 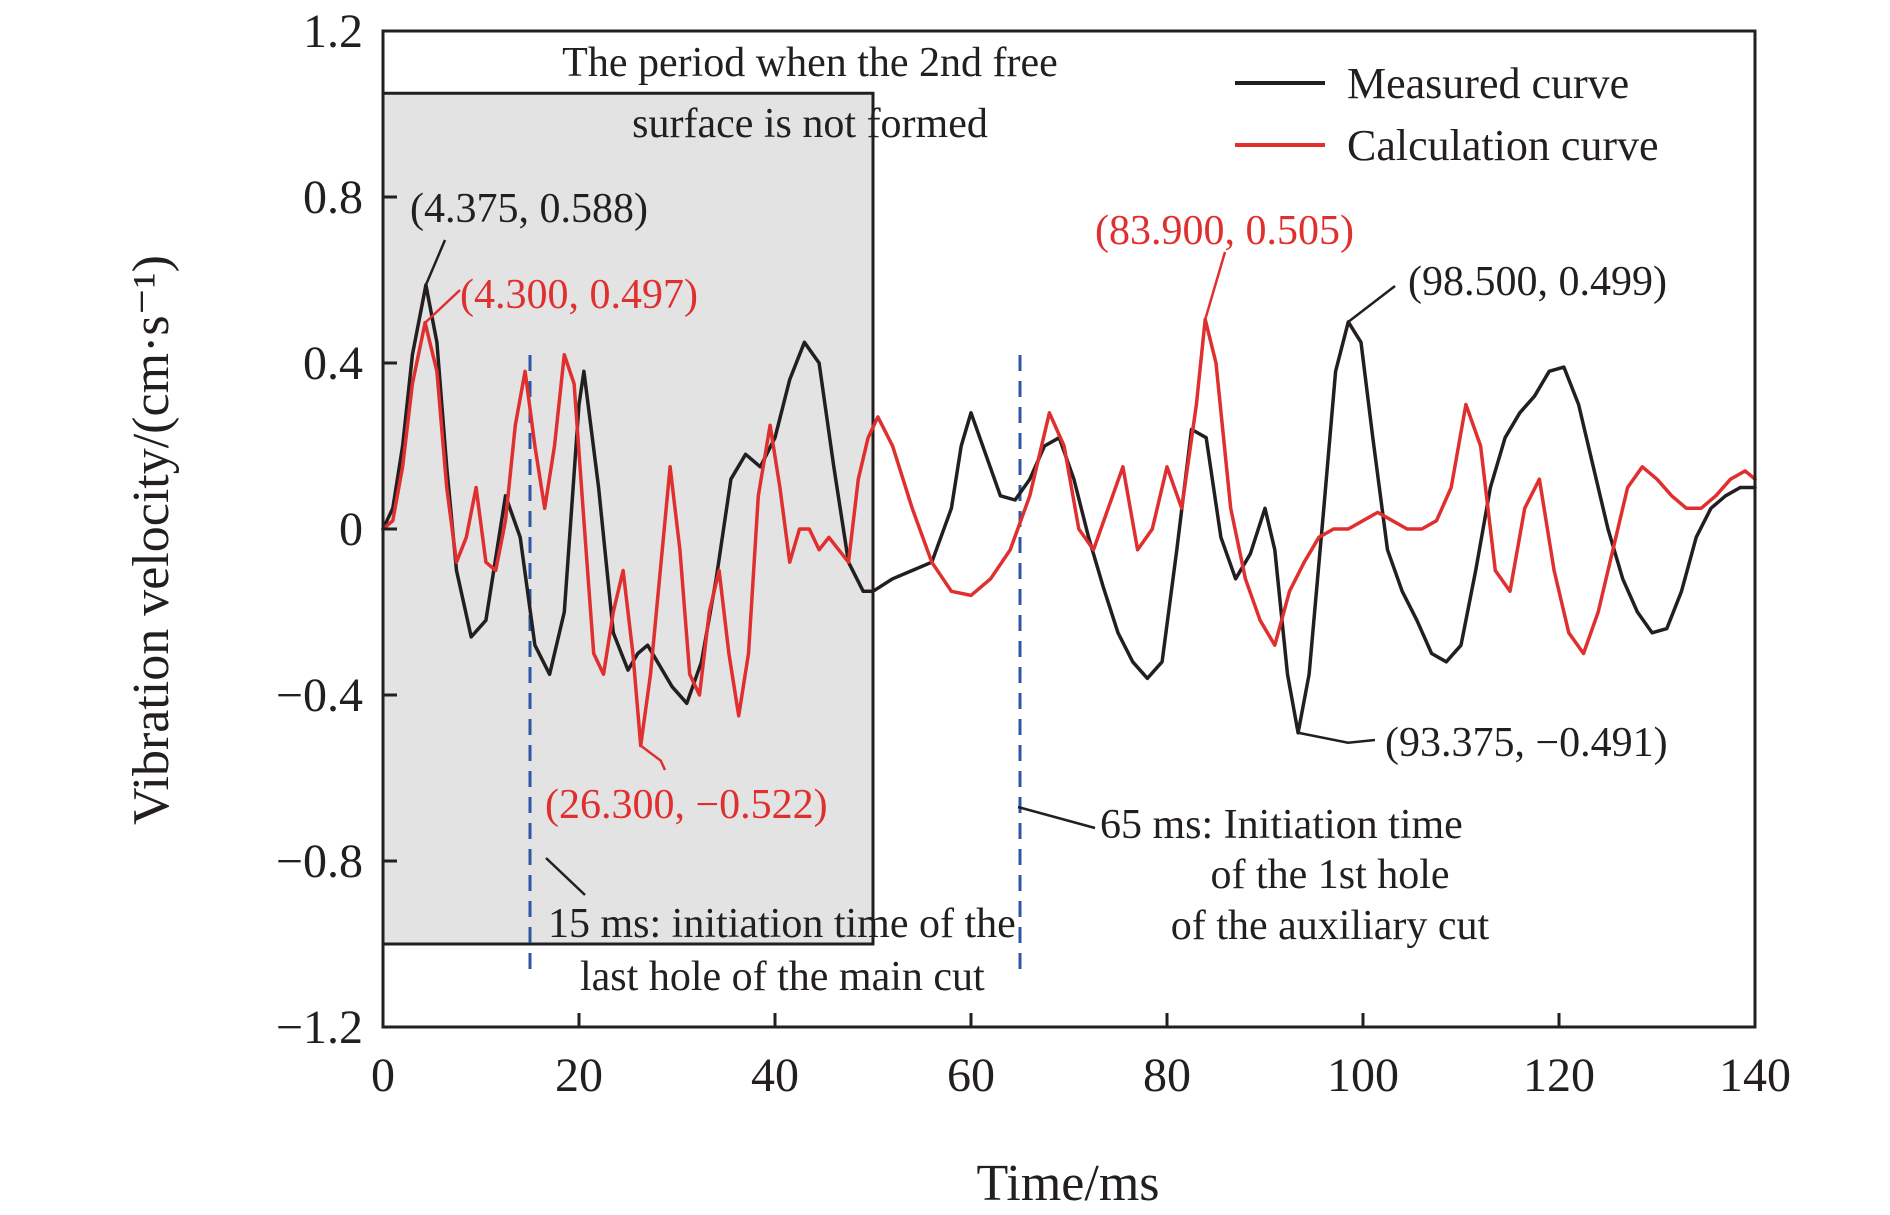 What do you see at coordinates (1167, 1075) in the screenshot?
I see `x-tick-label: 80` at bounding box center [1167, 1075].